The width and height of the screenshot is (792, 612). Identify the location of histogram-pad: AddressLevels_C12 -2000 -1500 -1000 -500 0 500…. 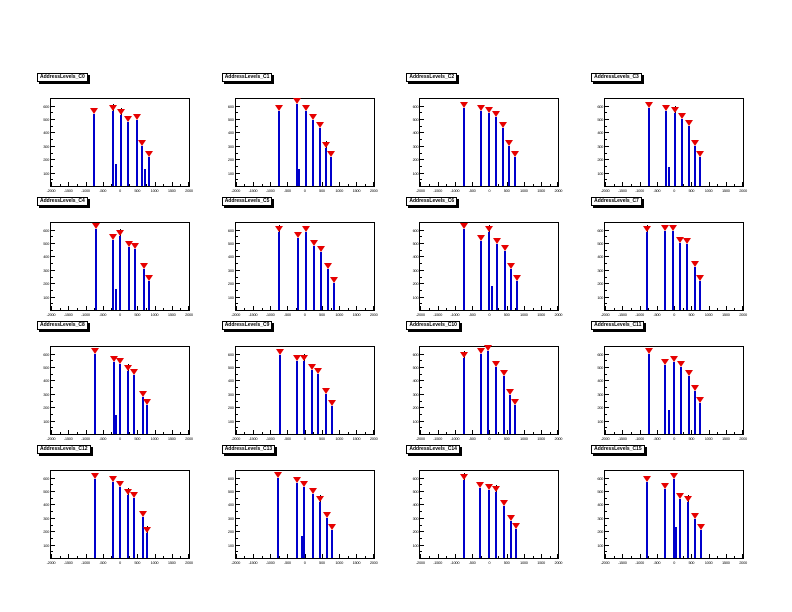
(112, 498).